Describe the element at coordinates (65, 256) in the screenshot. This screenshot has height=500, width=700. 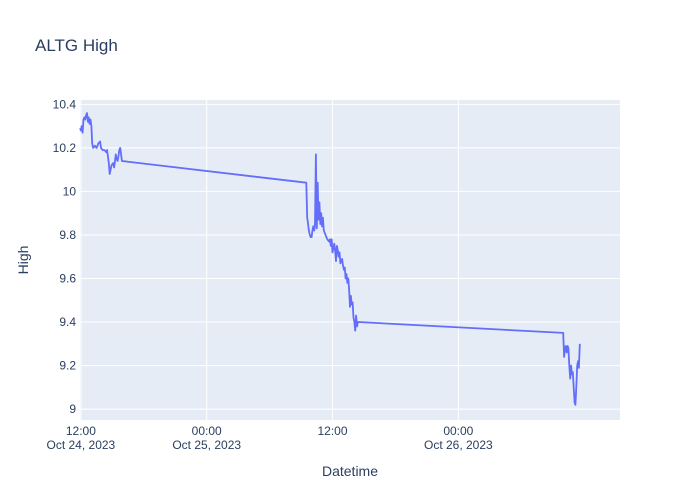
I see `y-axis-ticks: 9 9.2 9.4 9.6 9.8 10 10.2 10.4` at that location.